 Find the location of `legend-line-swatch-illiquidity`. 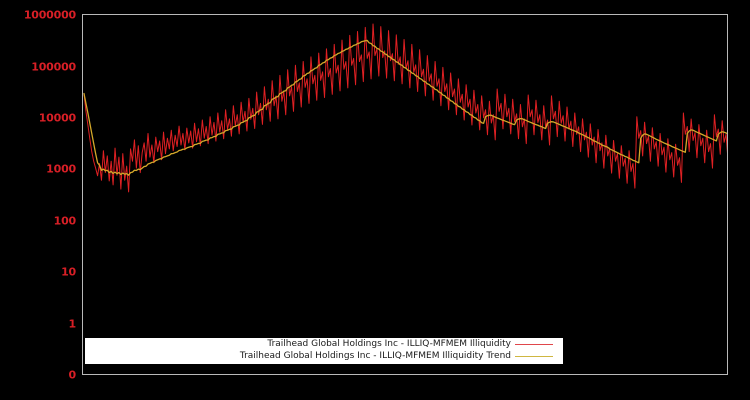

legend-line-swatch-illiquidity is located at coordinates (534, 344).